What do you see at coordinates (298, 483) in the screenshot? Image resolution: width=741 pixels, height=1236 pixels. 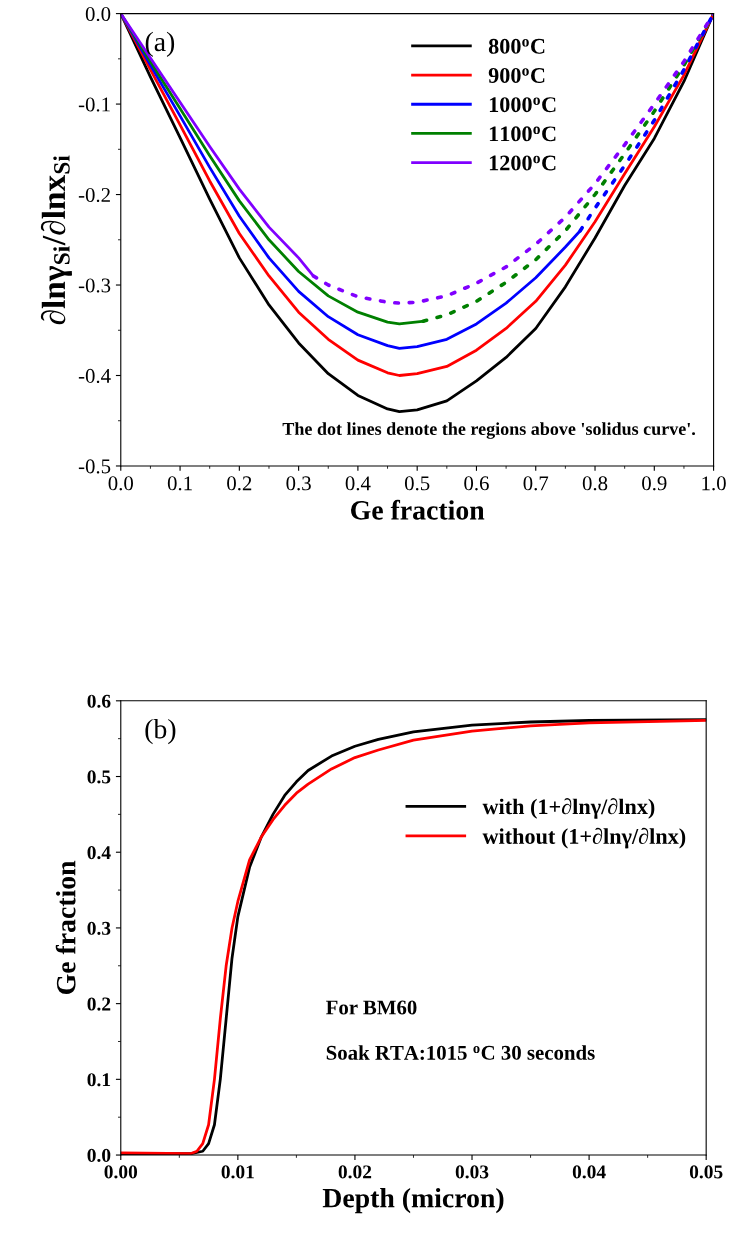 I see `x-tick-label: 0.3` at bounding box center [298, 483].